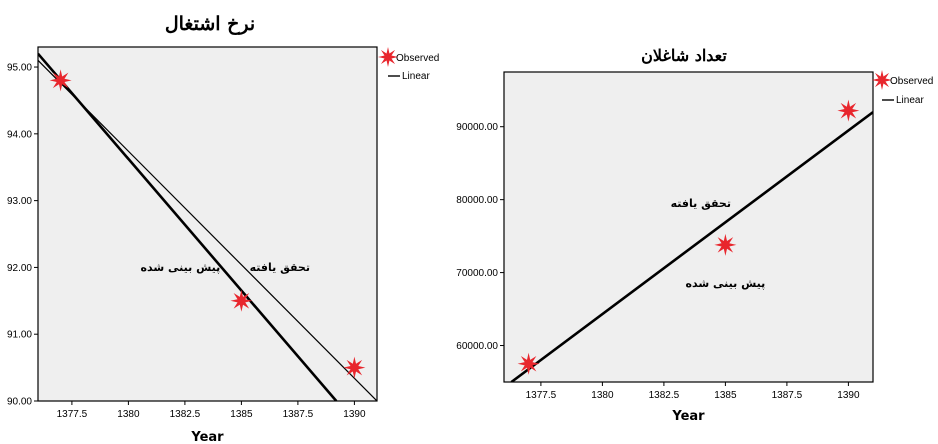 This screenshot has height=444, width=938. Describe the element at coordinates (477, 200) in the screenshot. I see `y-tick-label: 80000.00` at that location.